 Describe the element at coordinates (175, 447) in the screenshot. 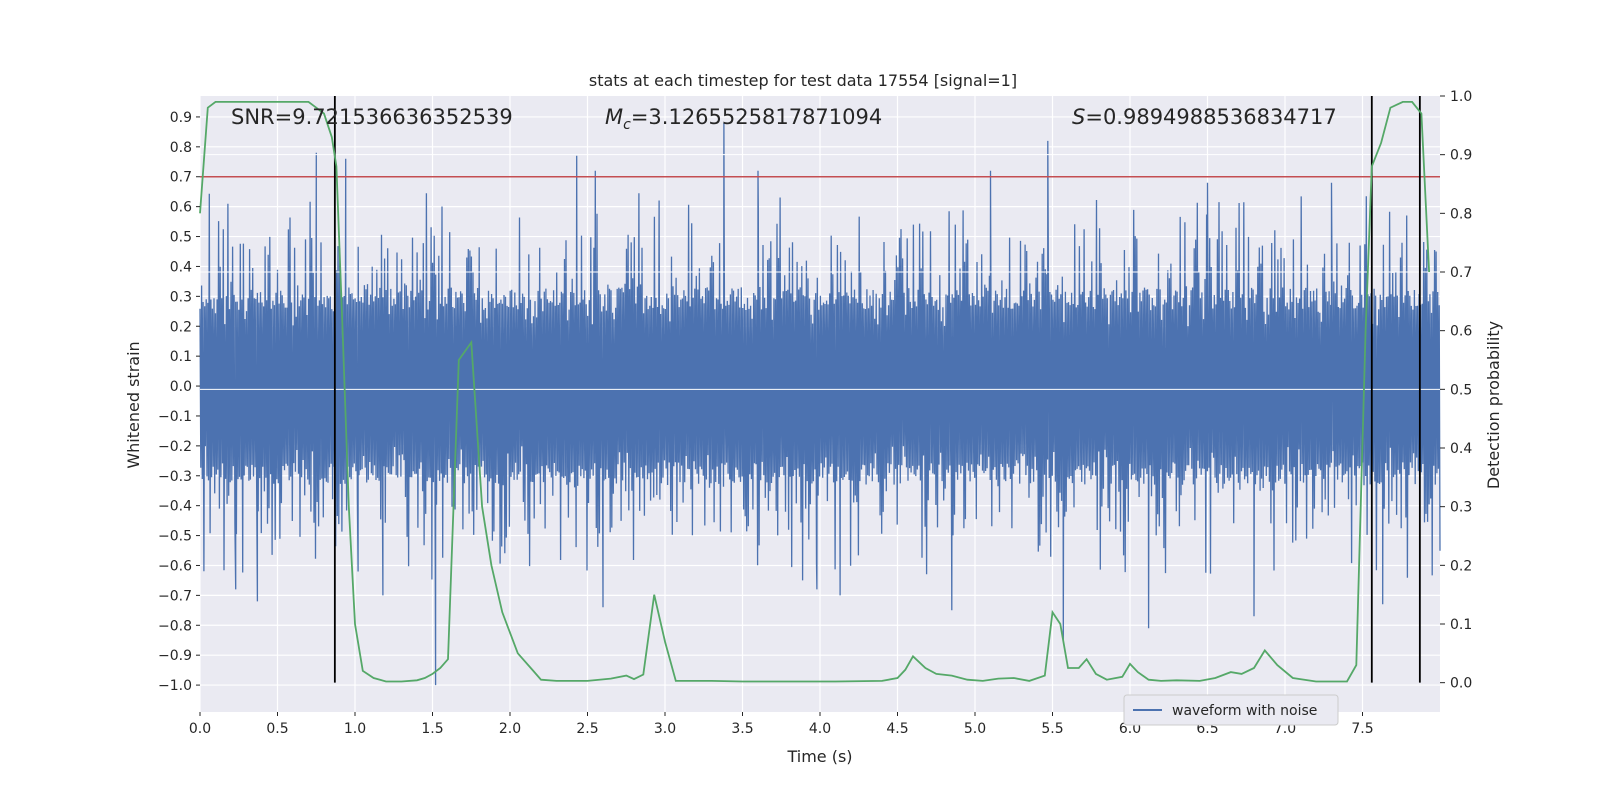

I see `y-left-tick-label: −0.2` at that location.